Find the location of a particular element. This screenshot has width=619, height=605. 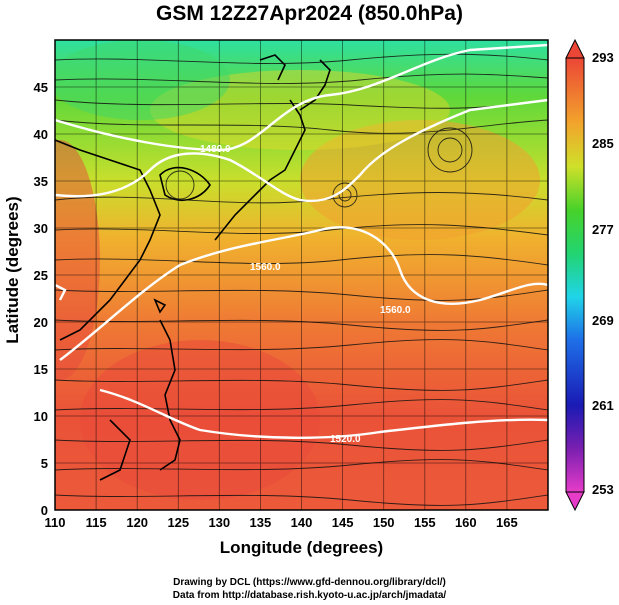

y-tick-label: 0 is located at coordinates (44, 510).